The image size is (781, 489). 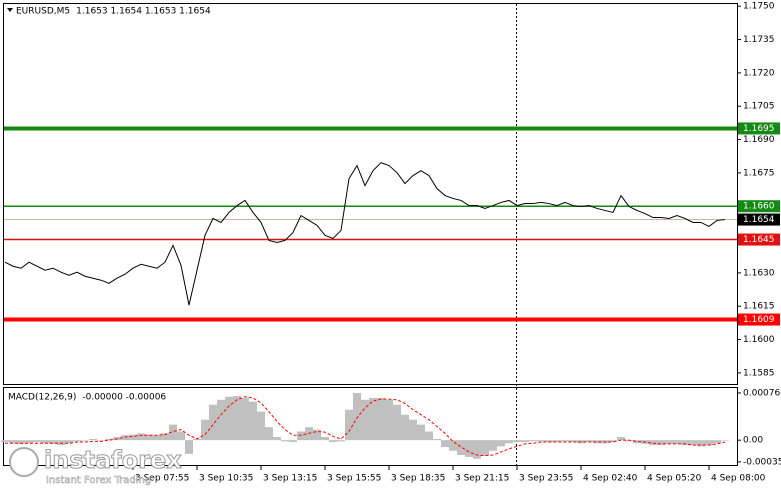 What do you see at coordinates (759, 373) in the screenshot?
I see `y-tick-label: 1.1585` at bounding box center [759, 373].